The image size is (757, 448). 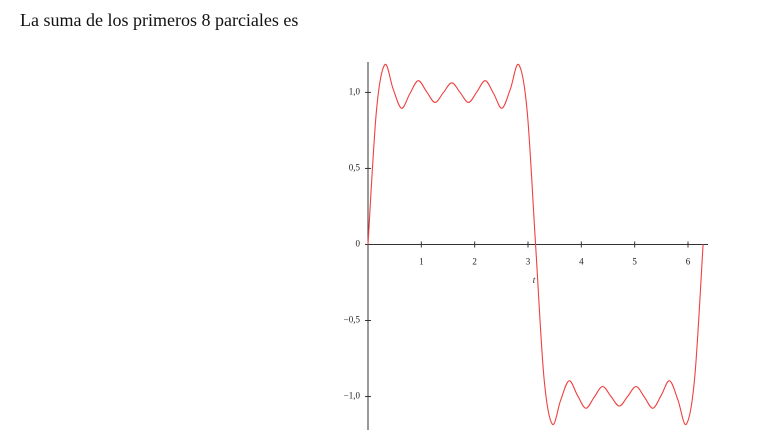 What do you see at coordinates (159, 20) in the screenshot?
I see `heading: La suma de los primeros 8 parciales es` at bounding box center [159, 20].